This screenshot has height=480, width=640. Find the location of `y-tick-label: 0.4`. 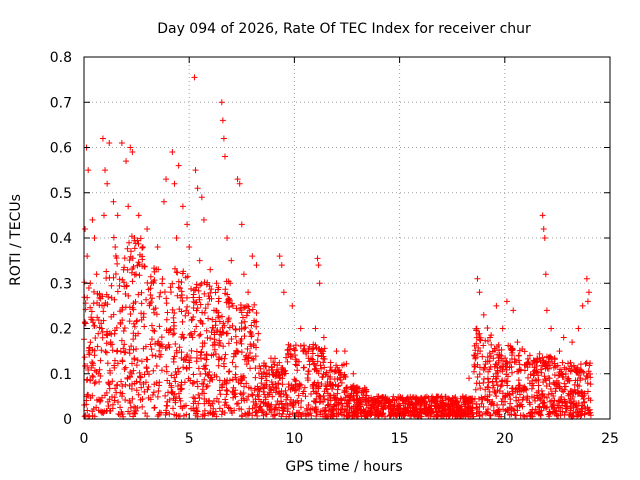

y-tick-label: 0.4 is located at coordinates (61, 239).